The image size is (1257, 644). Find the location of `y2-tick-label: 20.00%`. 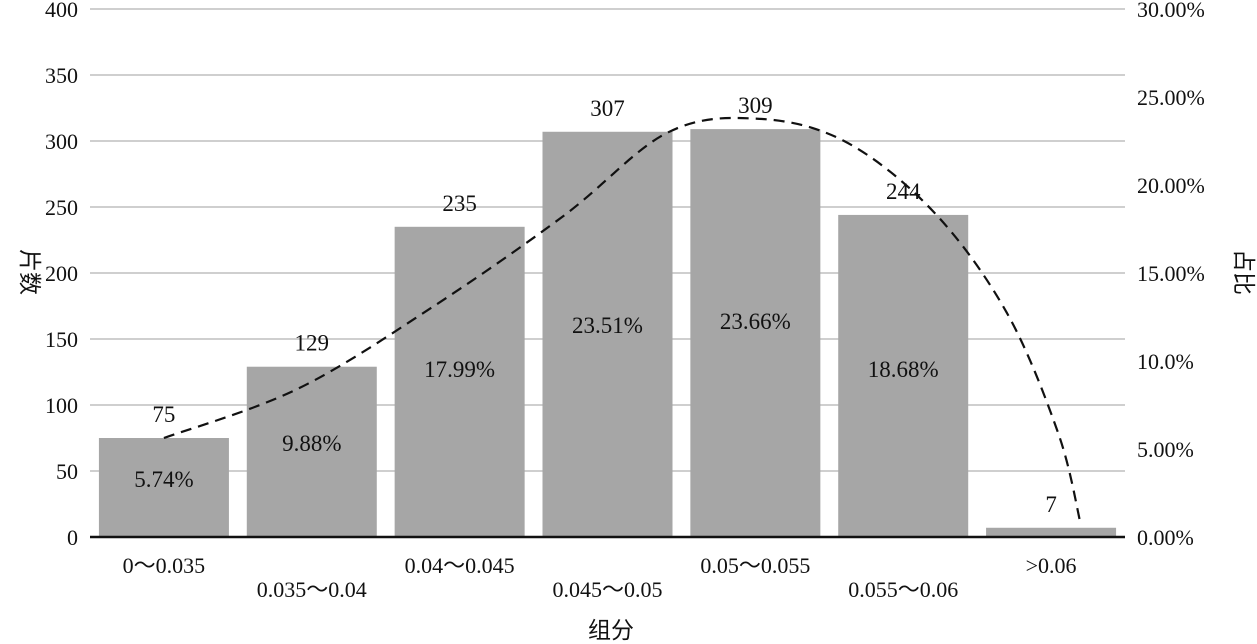

y2-tick-label: 20.00% is located at coordinates (1171, 185).